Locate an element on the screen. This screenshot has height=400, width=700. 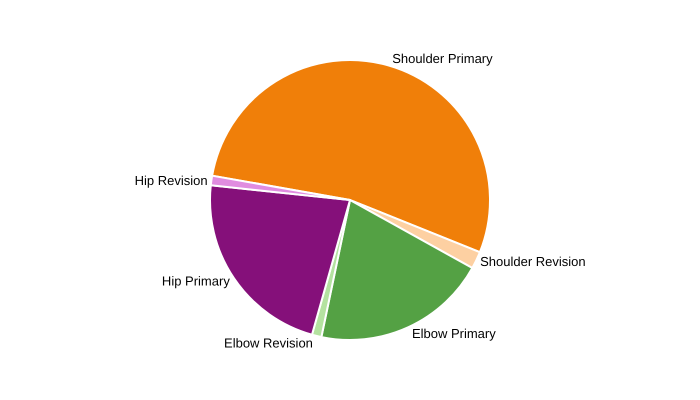
slice-label: Shoulder Revision is located at coordinates (533, 262).